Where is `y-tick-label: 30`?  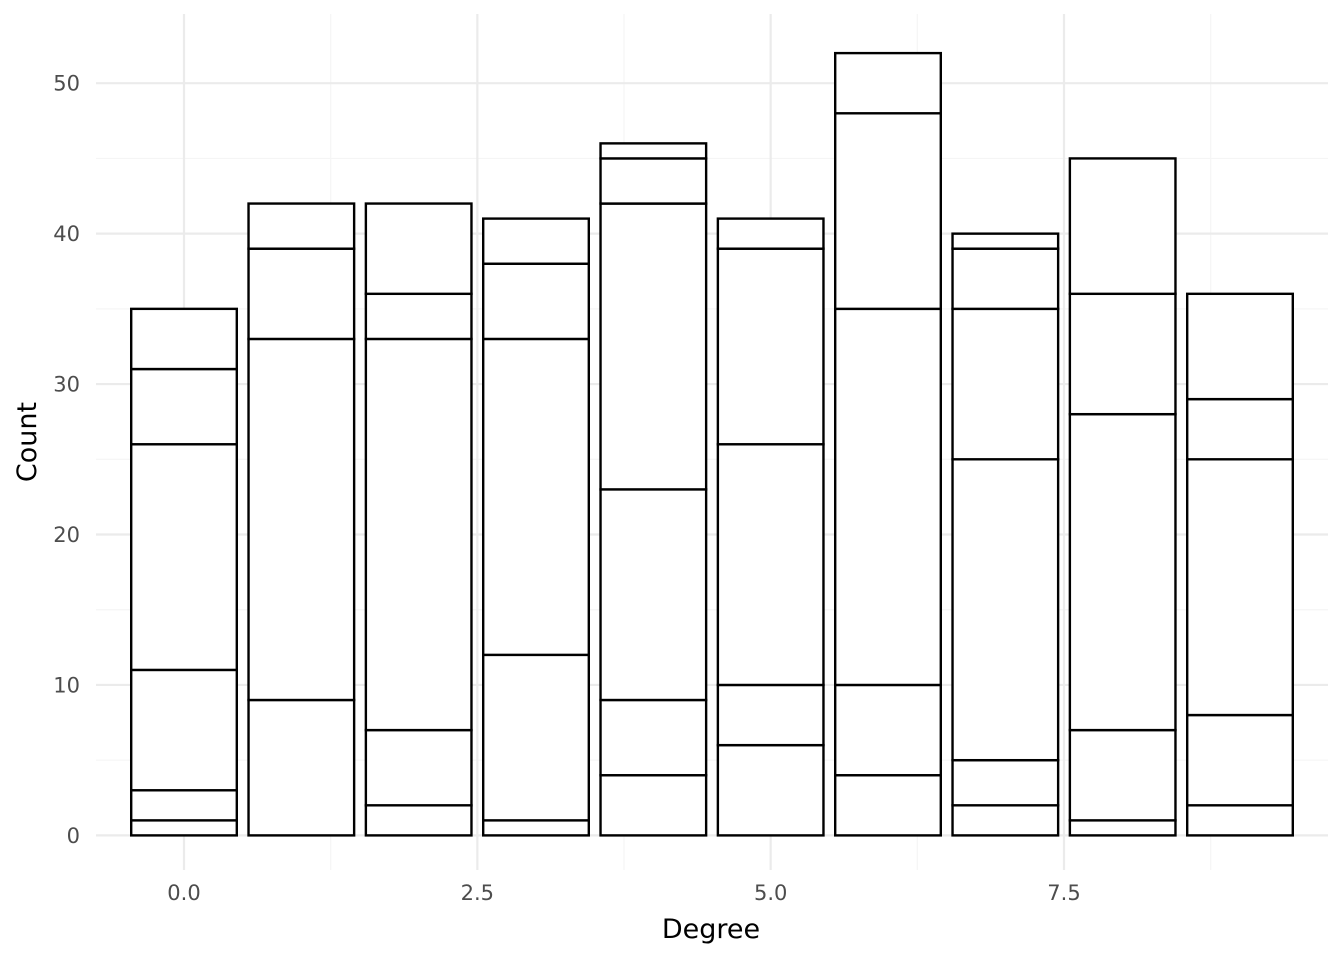
y-tick-label: 30 is located at coordinates (66, 385).